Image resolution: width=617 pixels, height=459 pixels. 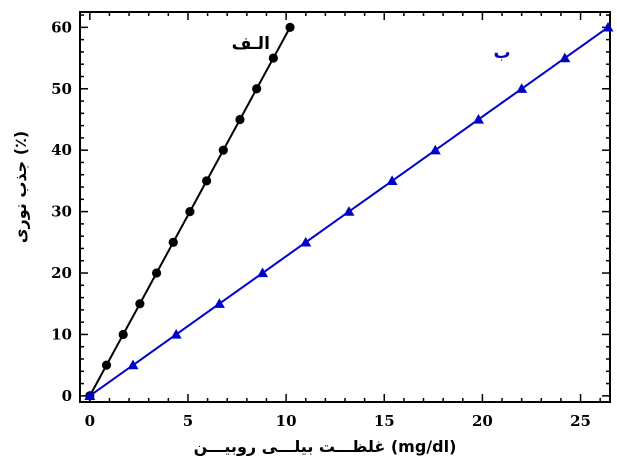 I want to click on y-tick-label: 10, so click(x=61, y=334).